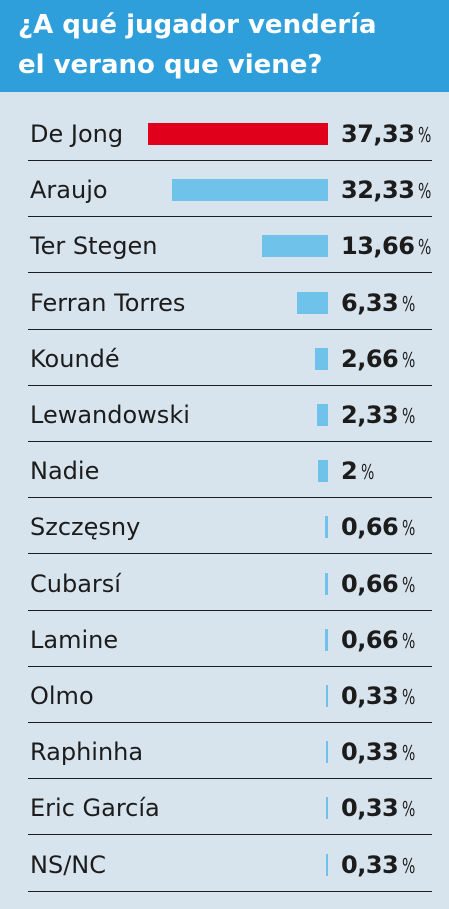 This screenshot has width=449, height=909. I want to click on value-label: 2, so click(349, 471).